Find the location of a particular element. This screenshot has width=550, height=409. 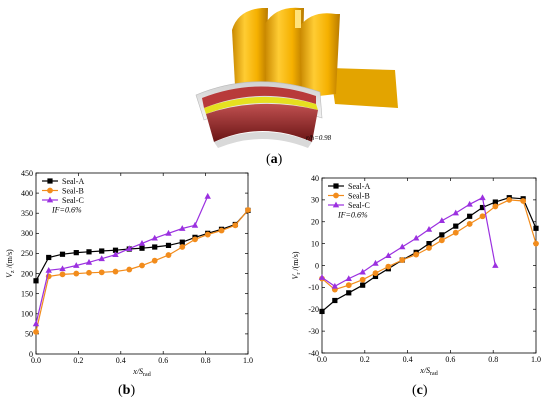

y-tick-label: 40 is located at coordinates (315, 178).